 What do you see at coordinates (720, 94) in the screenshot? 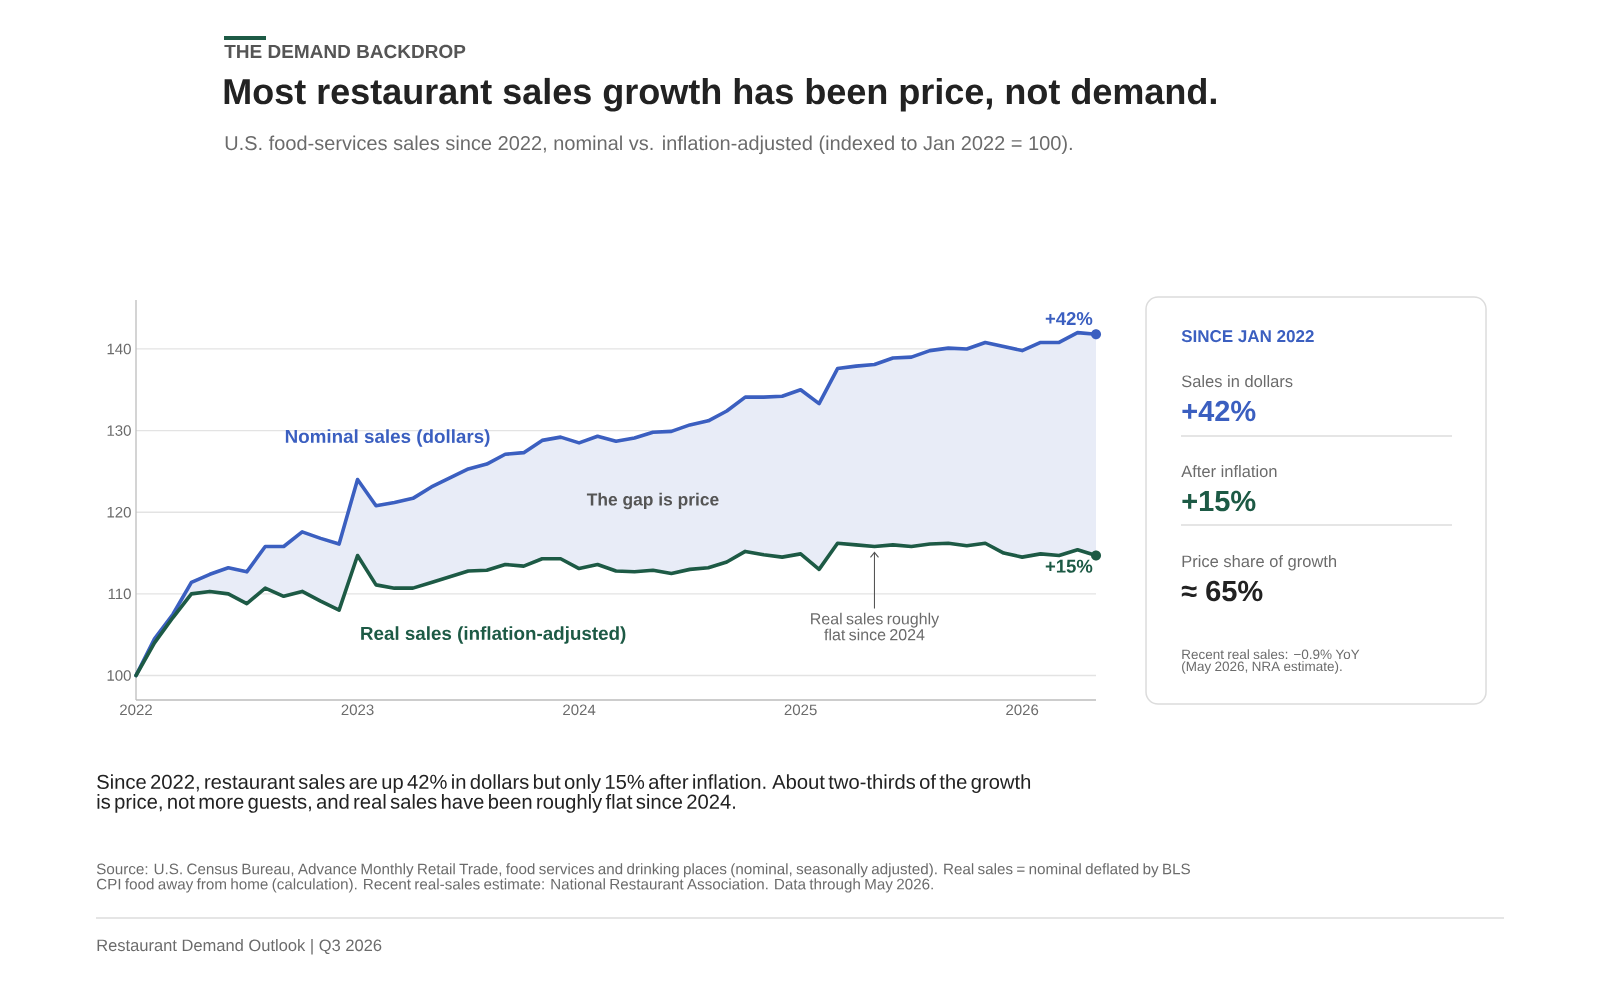
I see `chart-title: Most restaurant sales growth has been price, not demand.` at bounding box center [720, 94].